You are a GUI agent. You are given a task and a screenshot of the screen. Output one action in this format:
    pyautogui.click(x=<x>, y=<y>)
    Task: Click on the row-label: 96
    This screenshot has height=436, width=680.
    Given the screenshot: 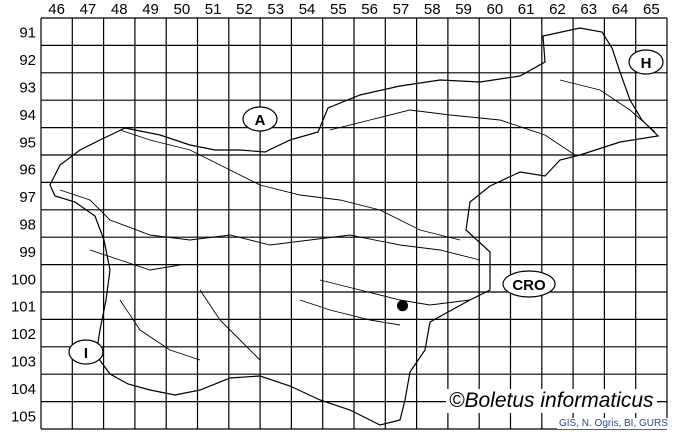 What is the action you would take?
    pyautogui.click(x=27, y=170)
    